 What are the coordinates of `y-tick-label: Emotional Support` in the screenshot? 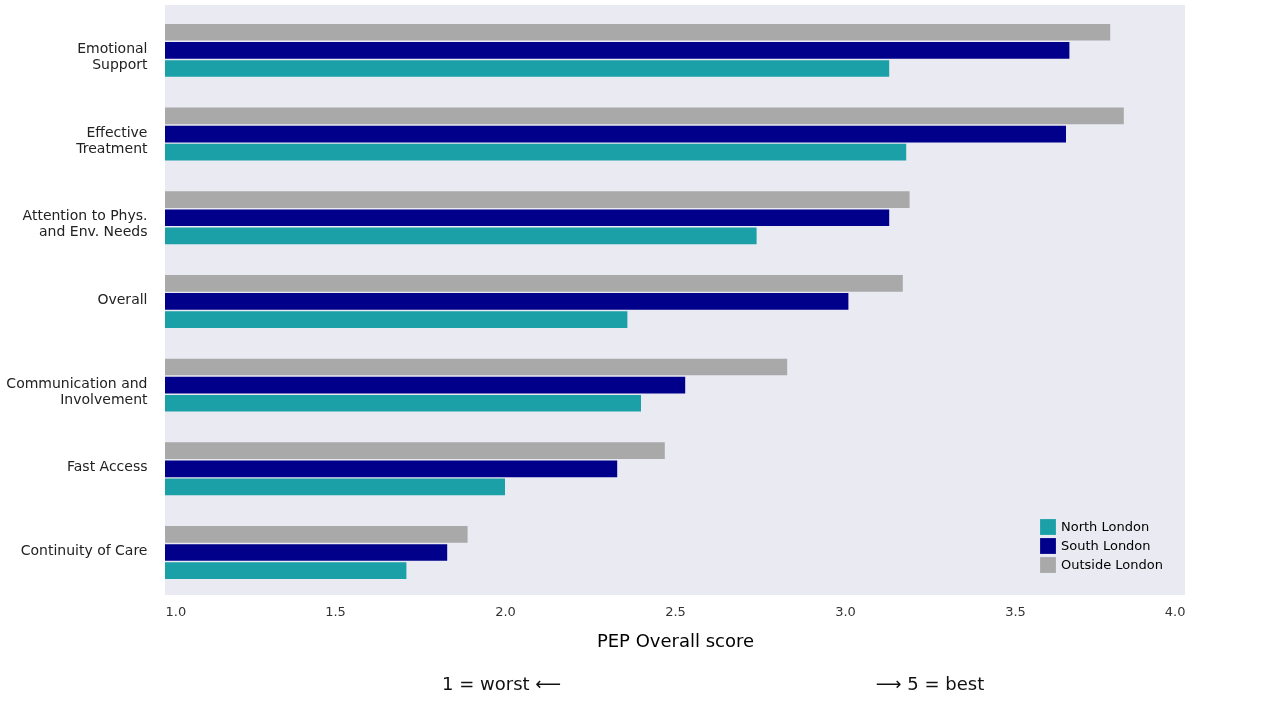 It's located at (113, 55).